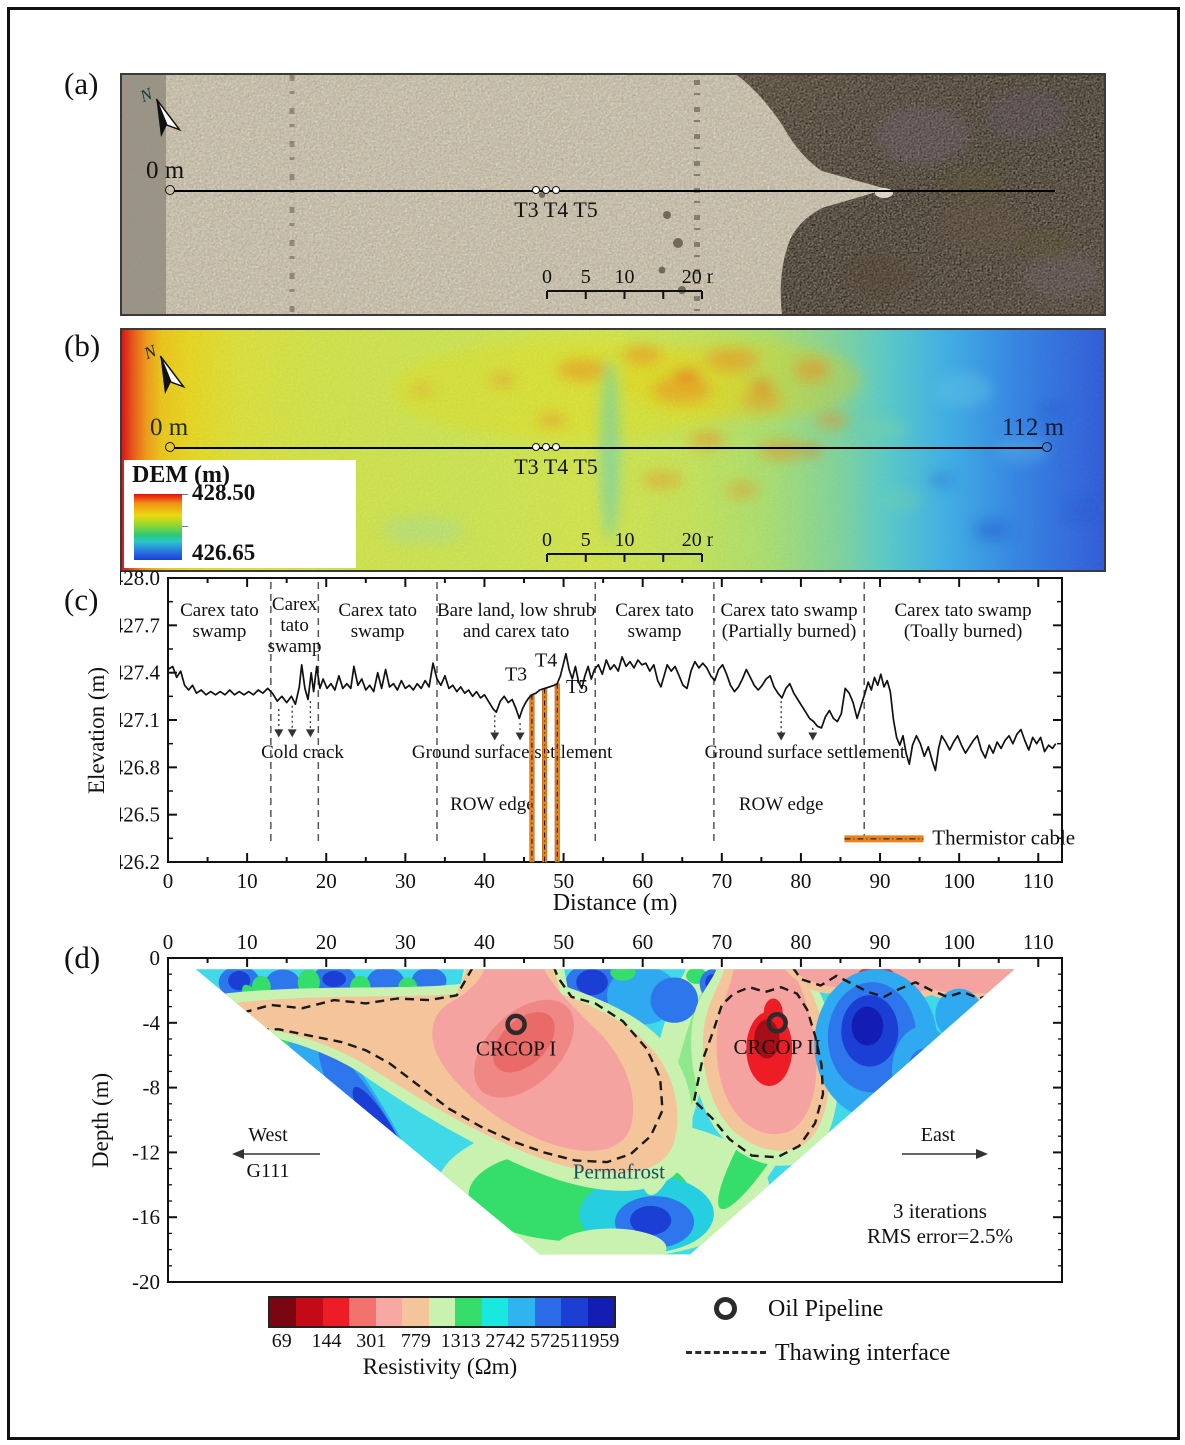  I want to click on thawing-interface-lines, so click(623, 1066).